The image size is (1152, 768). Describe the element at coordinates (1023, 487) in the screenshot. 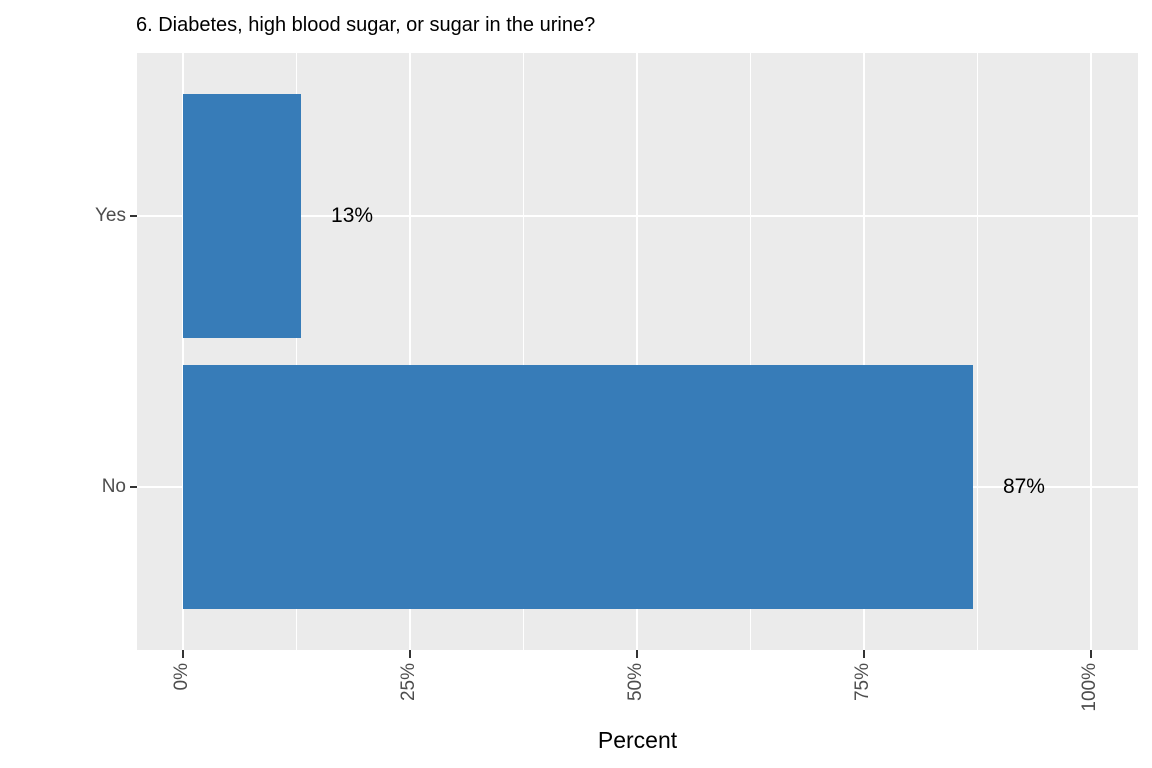

I see `bar-value-label: 87%` at that location.